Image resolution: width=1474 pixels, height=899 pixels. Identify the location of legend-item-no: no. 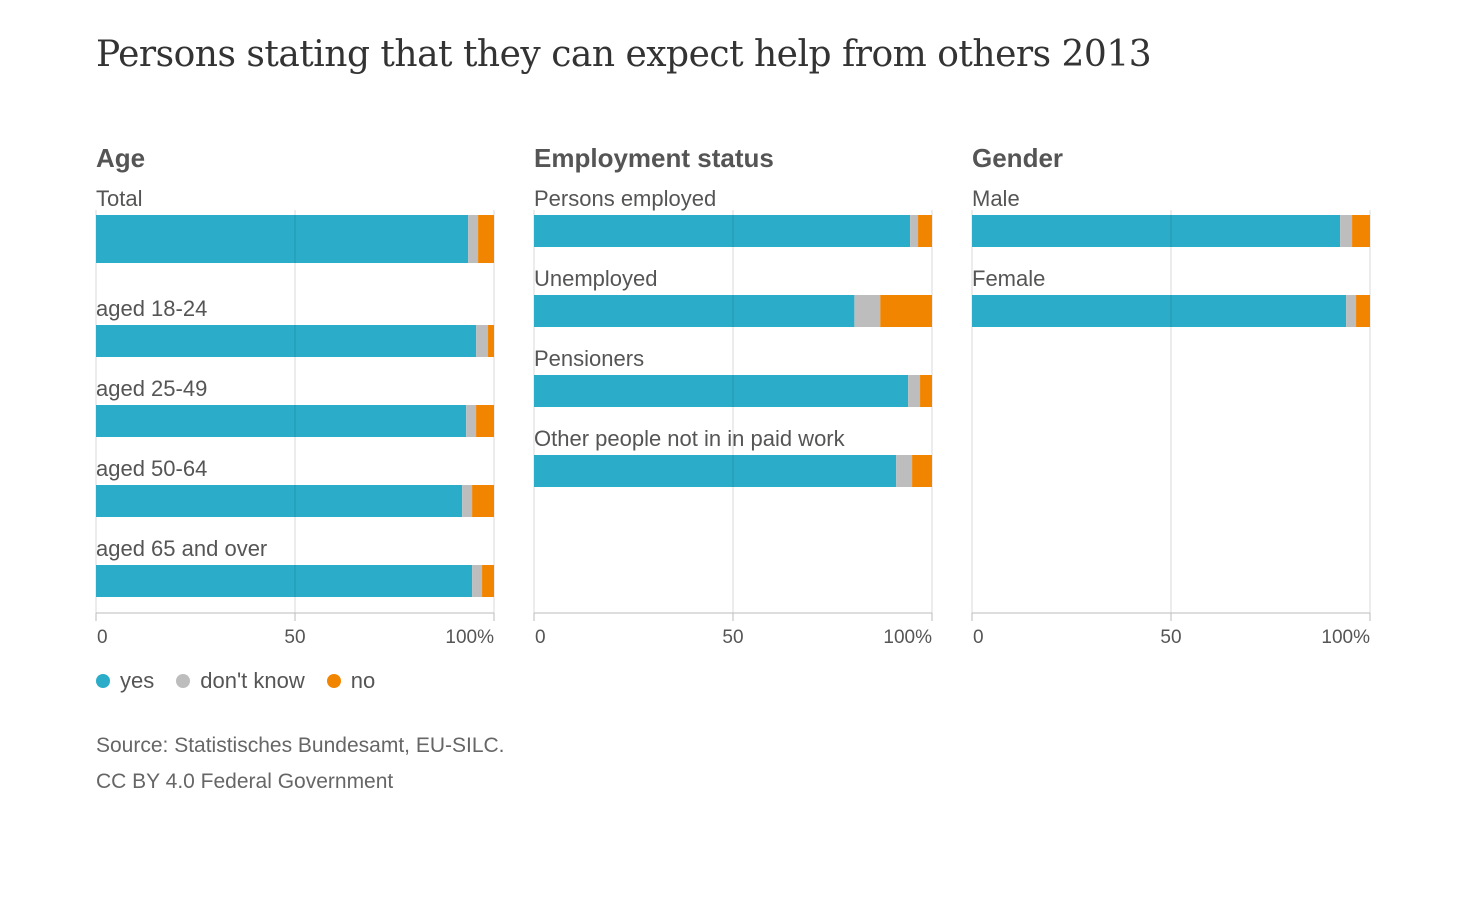
(351, 681).